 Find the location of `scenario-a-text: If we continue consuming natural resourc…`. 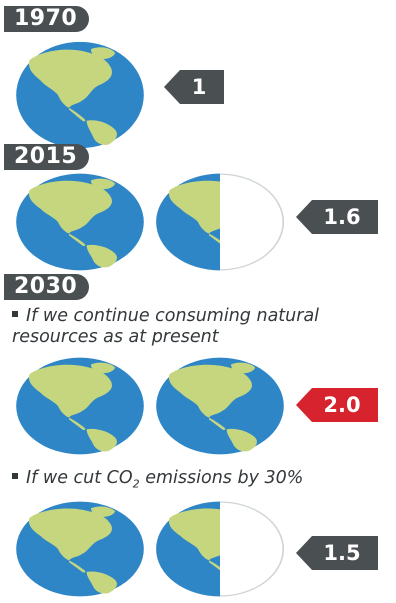

scenario-a-text: If we continue consuming natural resourc… is located at coordinates (166, 326).